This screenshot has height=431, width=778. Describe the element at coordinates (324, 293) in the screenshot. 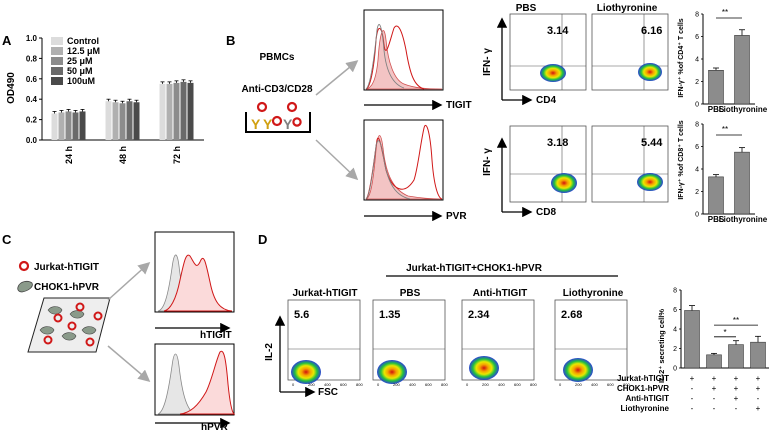

I see `d-col-jurkat: Jurkat-hTIGIT` at that location.